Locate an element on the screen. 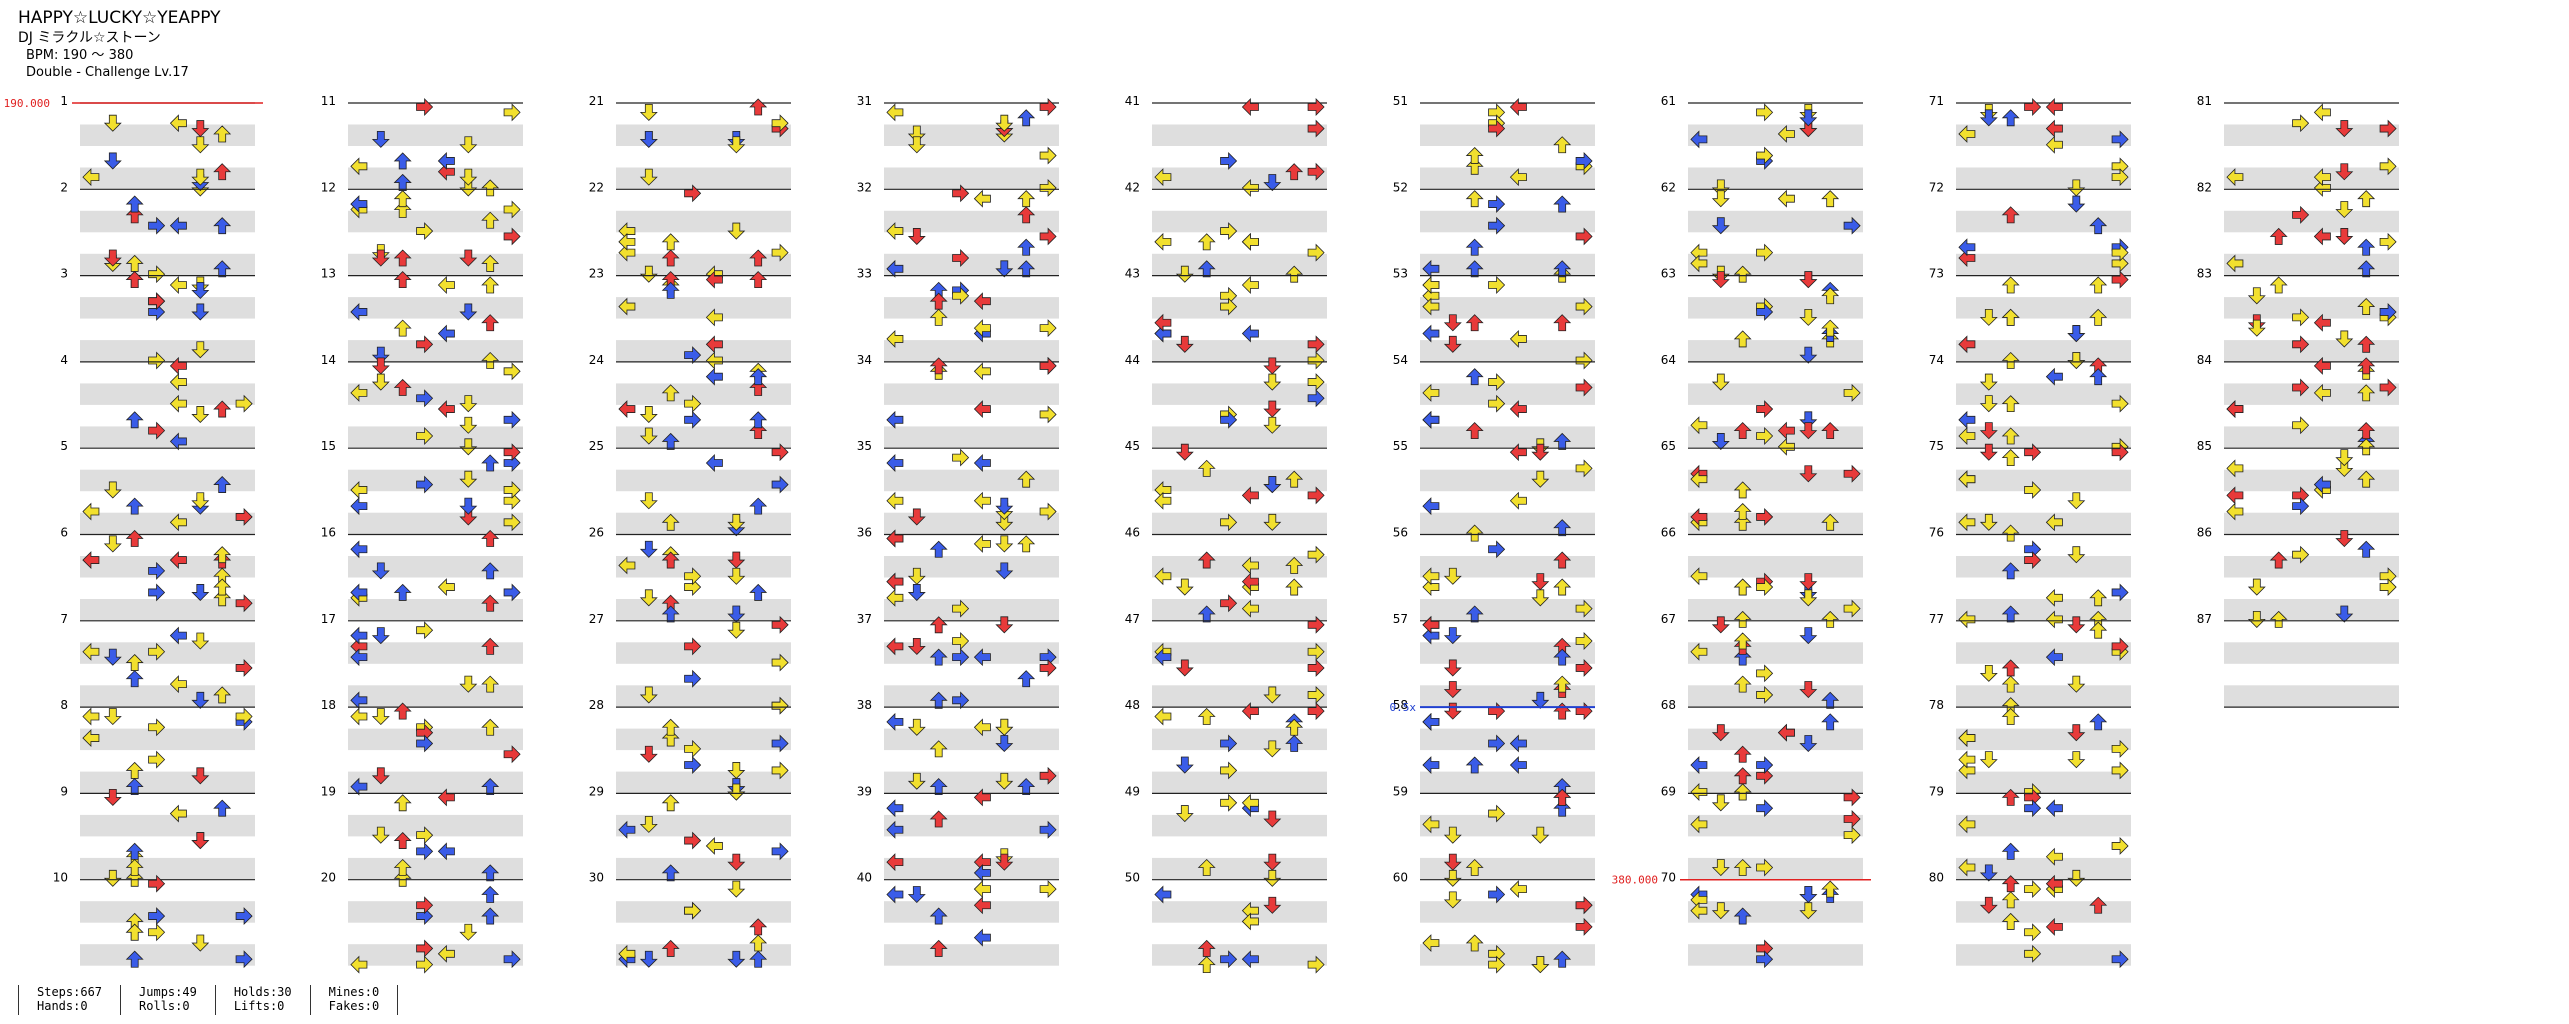  measure-number: 13 is located at coordinates (328, 274).